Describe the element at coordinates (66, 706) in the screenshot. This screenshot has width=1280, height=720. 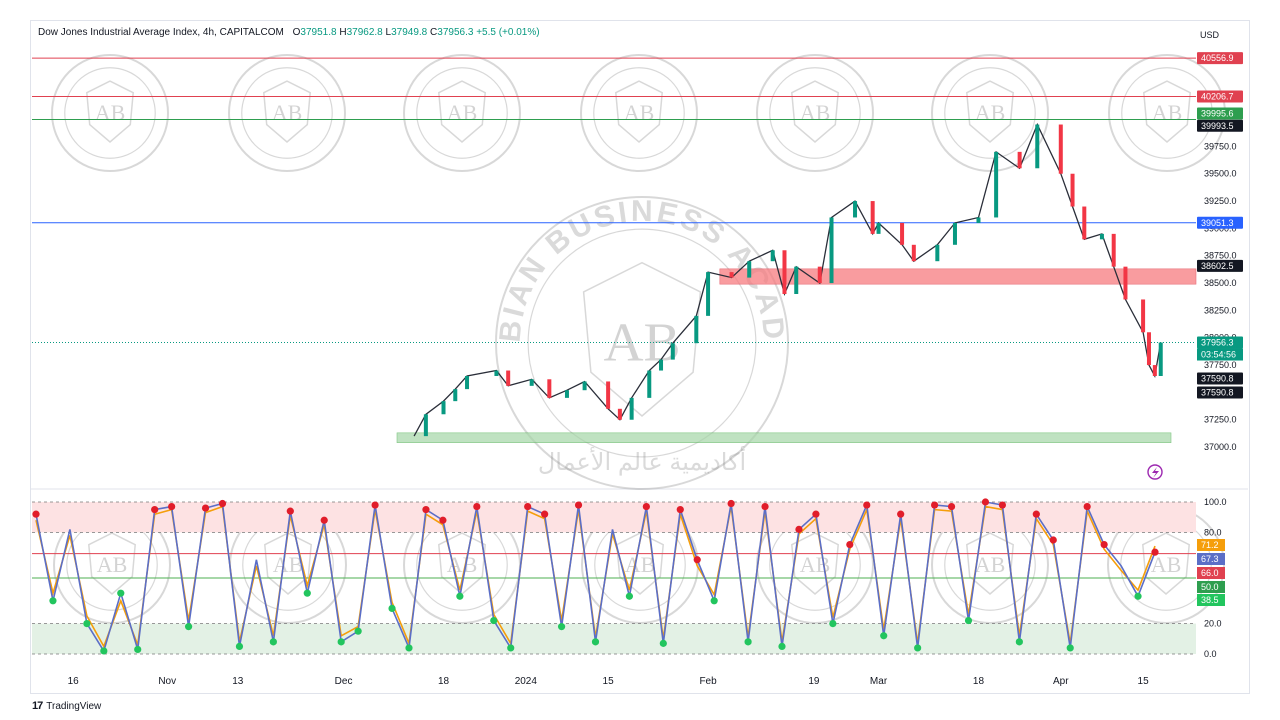
I see `footer-brand: 17 TradingView` at that location.